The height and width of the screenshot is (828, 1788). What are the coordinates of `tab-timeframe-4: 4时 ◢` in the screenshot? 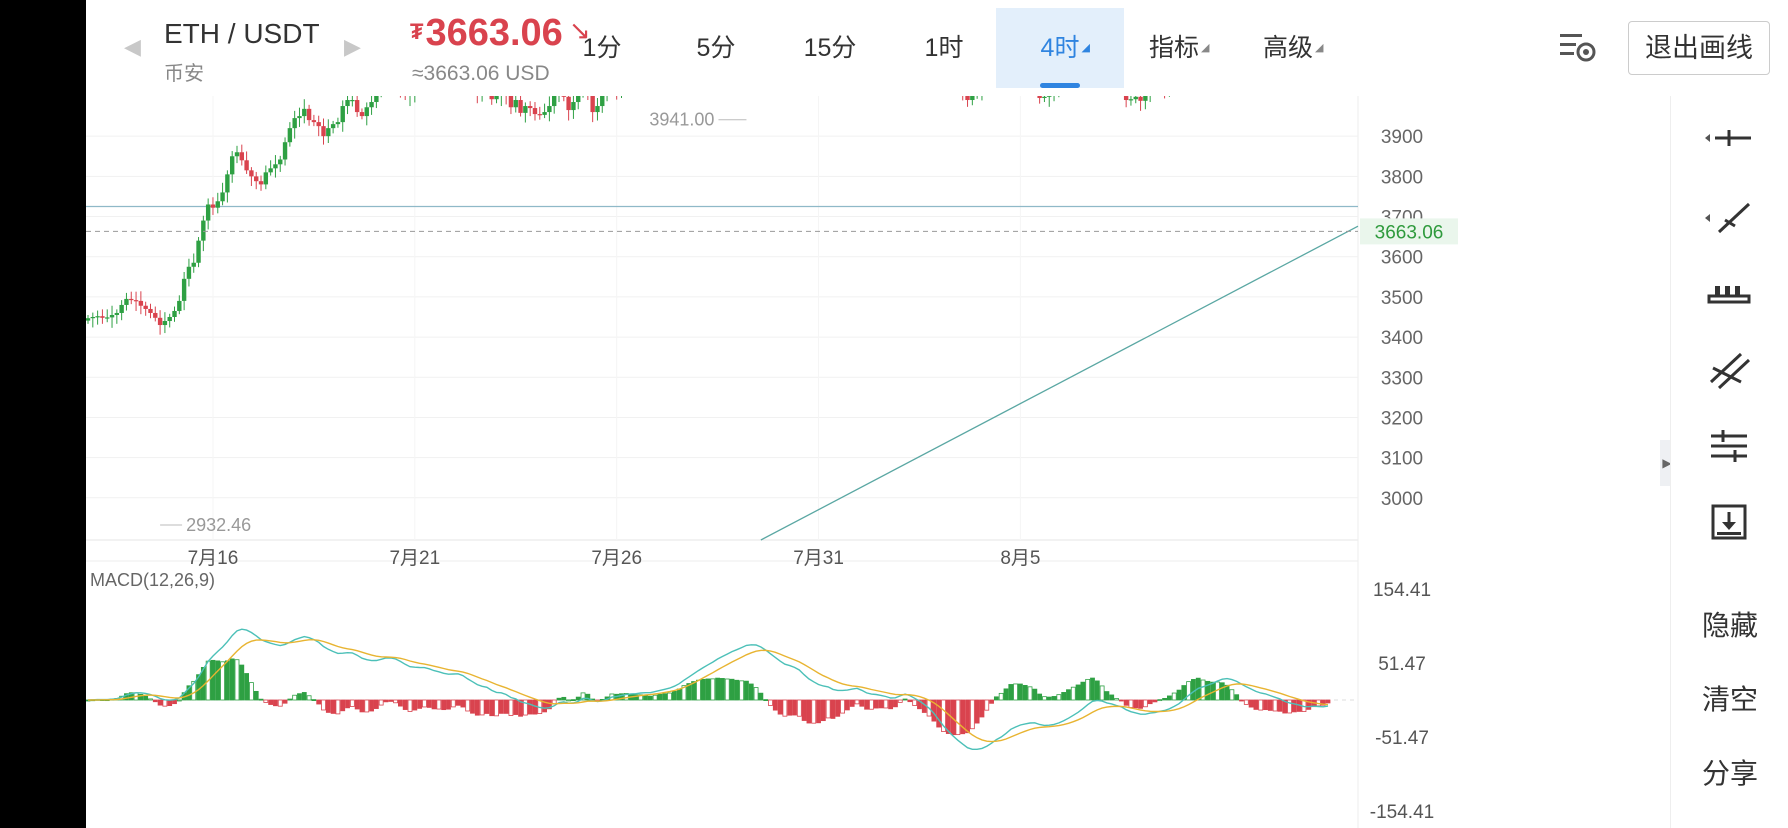 It's located at (1060, 48).